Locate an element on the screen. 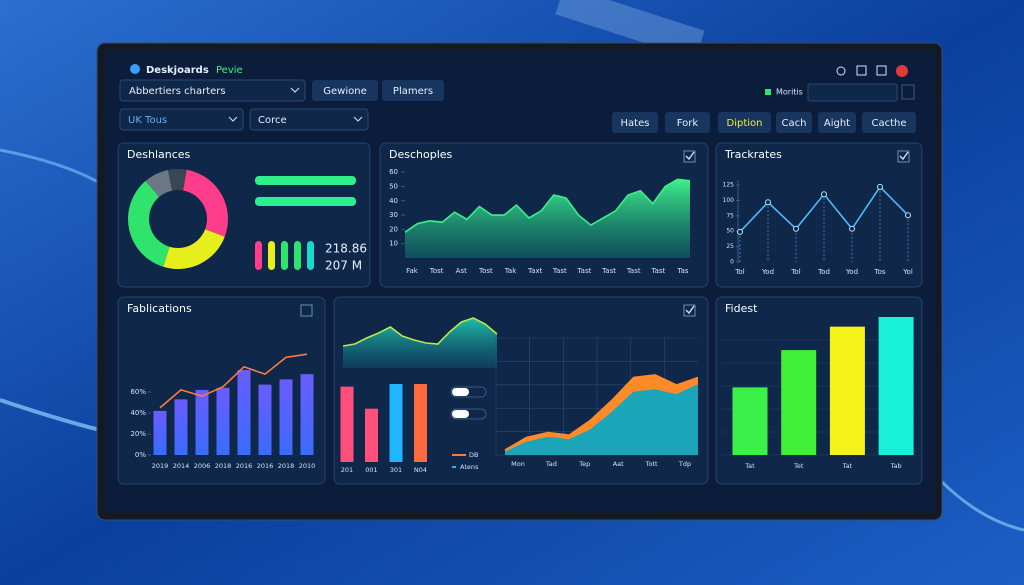 The height and width of the screenshot is (585, 1024). input is located at coordinates (852, 92).